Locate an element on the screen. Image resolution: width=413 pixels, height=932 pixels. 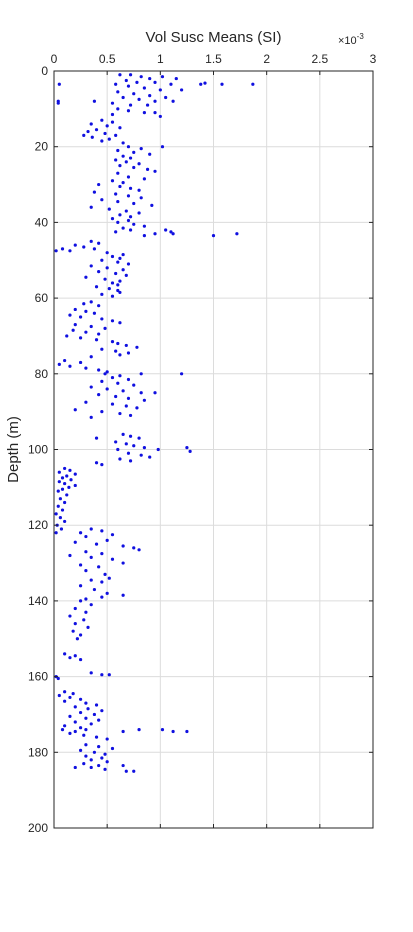
x-axis-exponent: ×10⁻³ is located at coordinates (351, 39).